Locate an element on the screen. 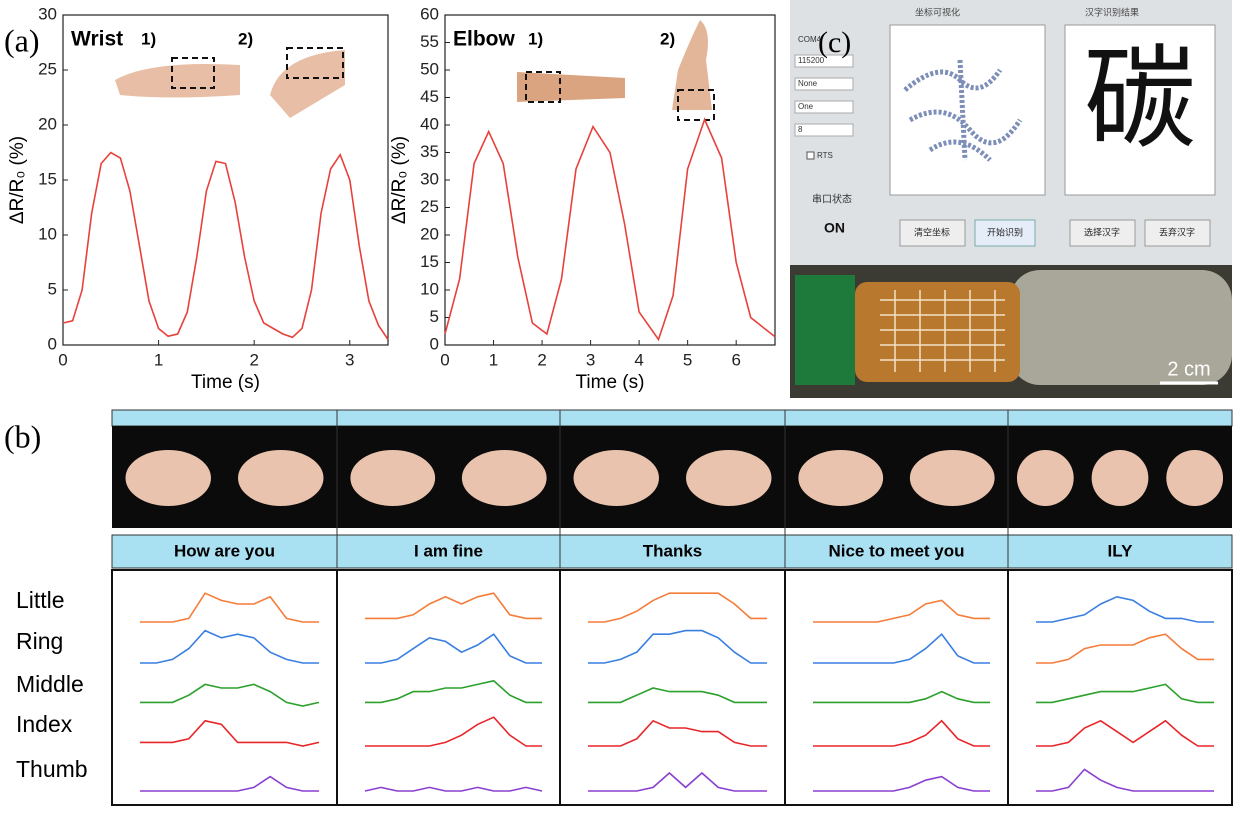  gesture-label: I am fine is located at coordinates (448, 550).